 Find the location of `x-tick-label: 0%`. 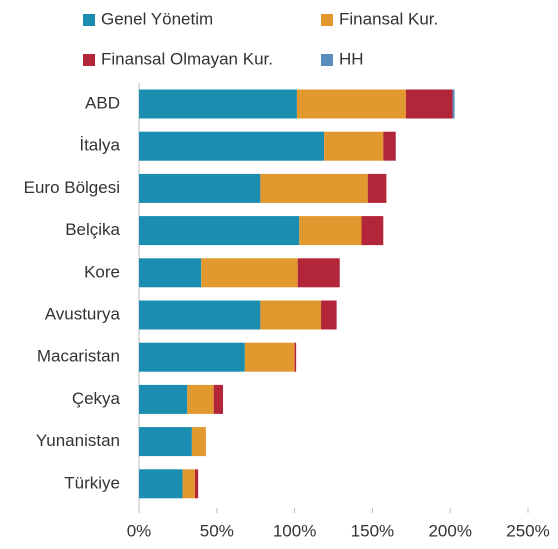

x-tick-label: 0% is located at coordinates (139, 530).